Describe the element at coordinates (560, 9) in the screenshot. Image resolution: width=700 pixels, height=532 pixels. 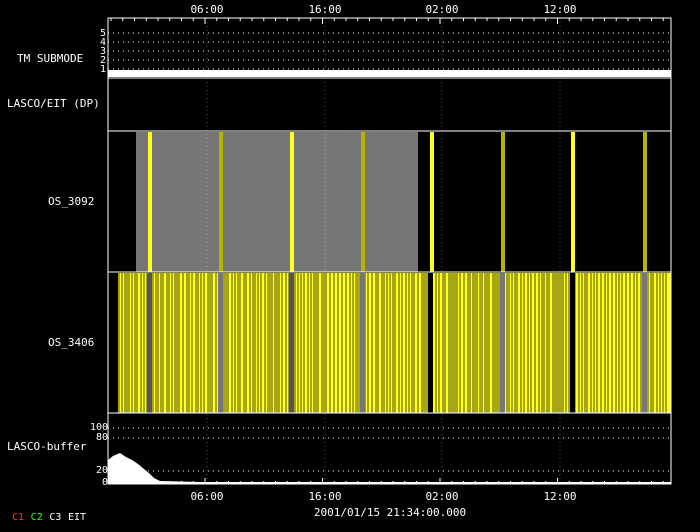
I see `top-tick-label: 12:00` at that location.